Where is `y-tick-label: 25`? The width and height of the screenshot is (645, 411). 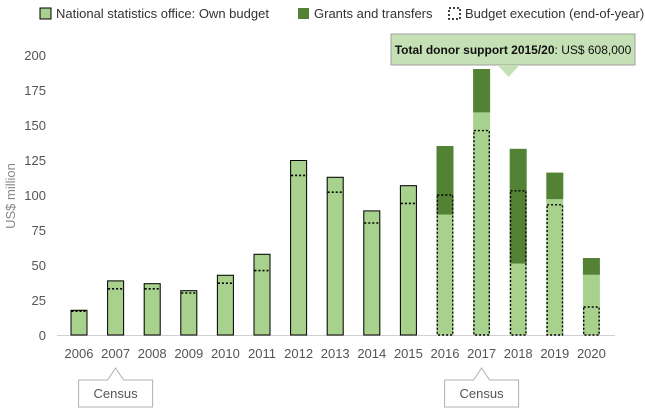
y-tick-label: 25 is located at coordinates (39, 300).